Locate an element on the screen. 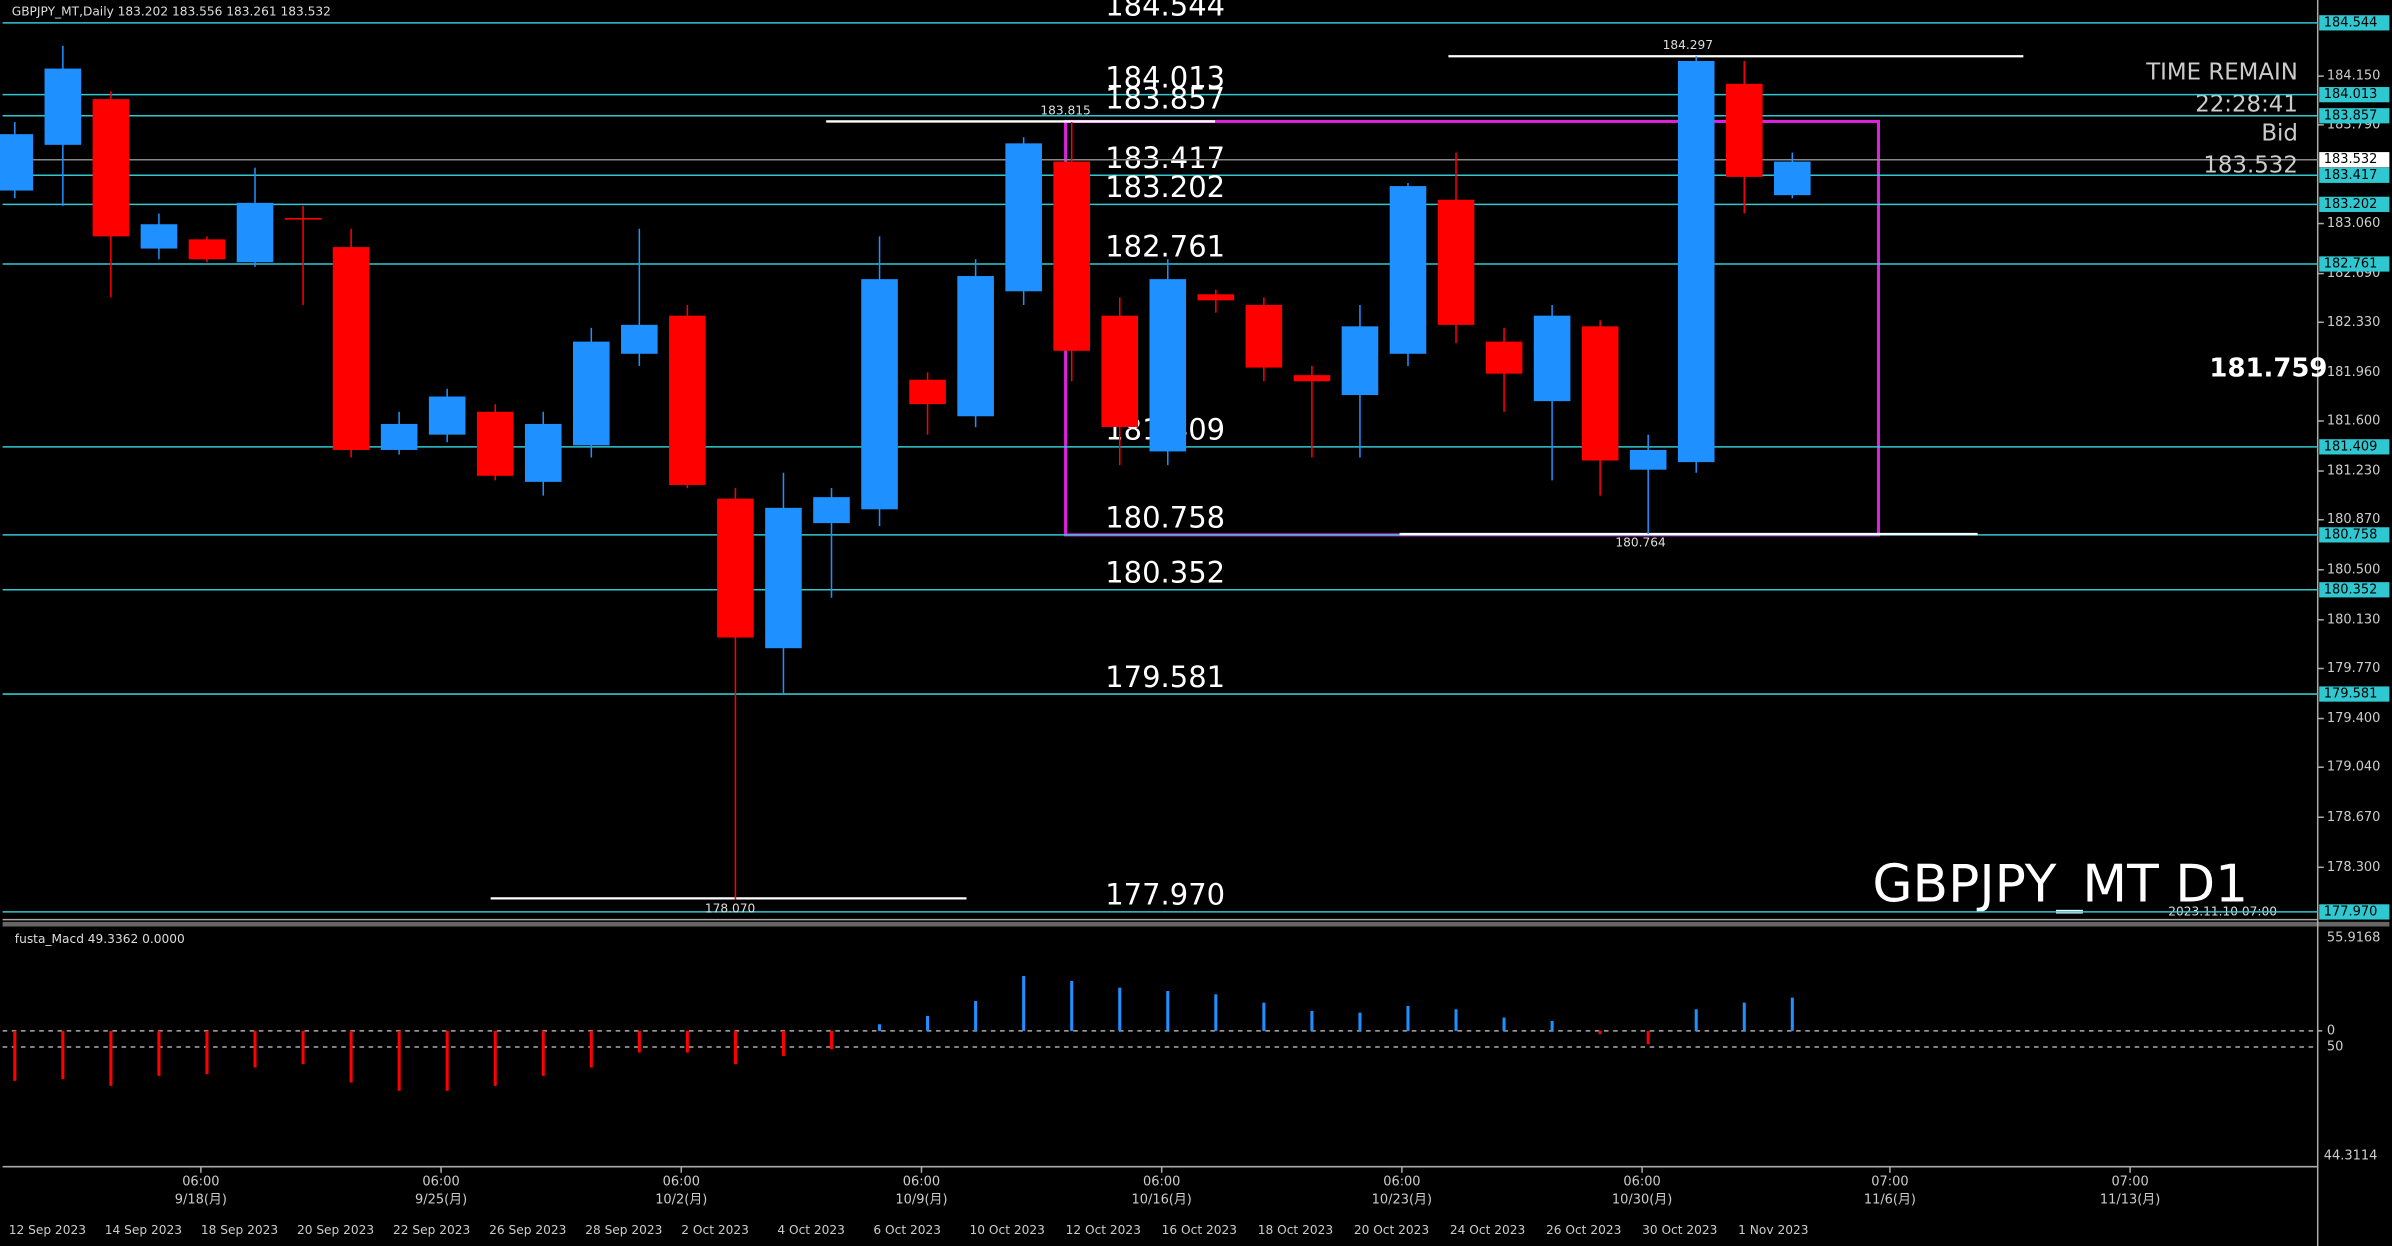 The image size is (2392, 1246). y-tick-label: 180.500 is located at coordinates (2354, 569).